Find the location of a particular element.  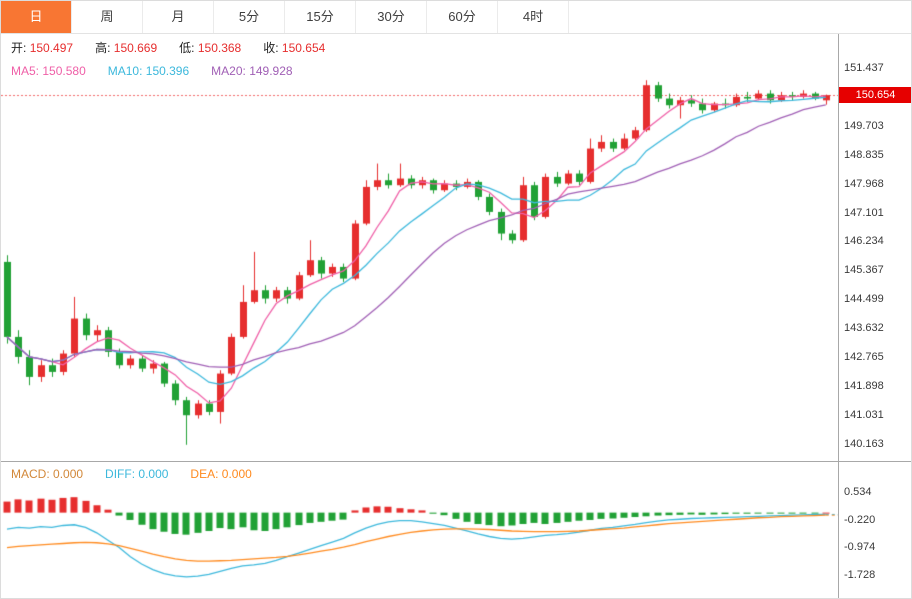

timeframe-tab-5min: 5分 is located at coordinates (249, 17).